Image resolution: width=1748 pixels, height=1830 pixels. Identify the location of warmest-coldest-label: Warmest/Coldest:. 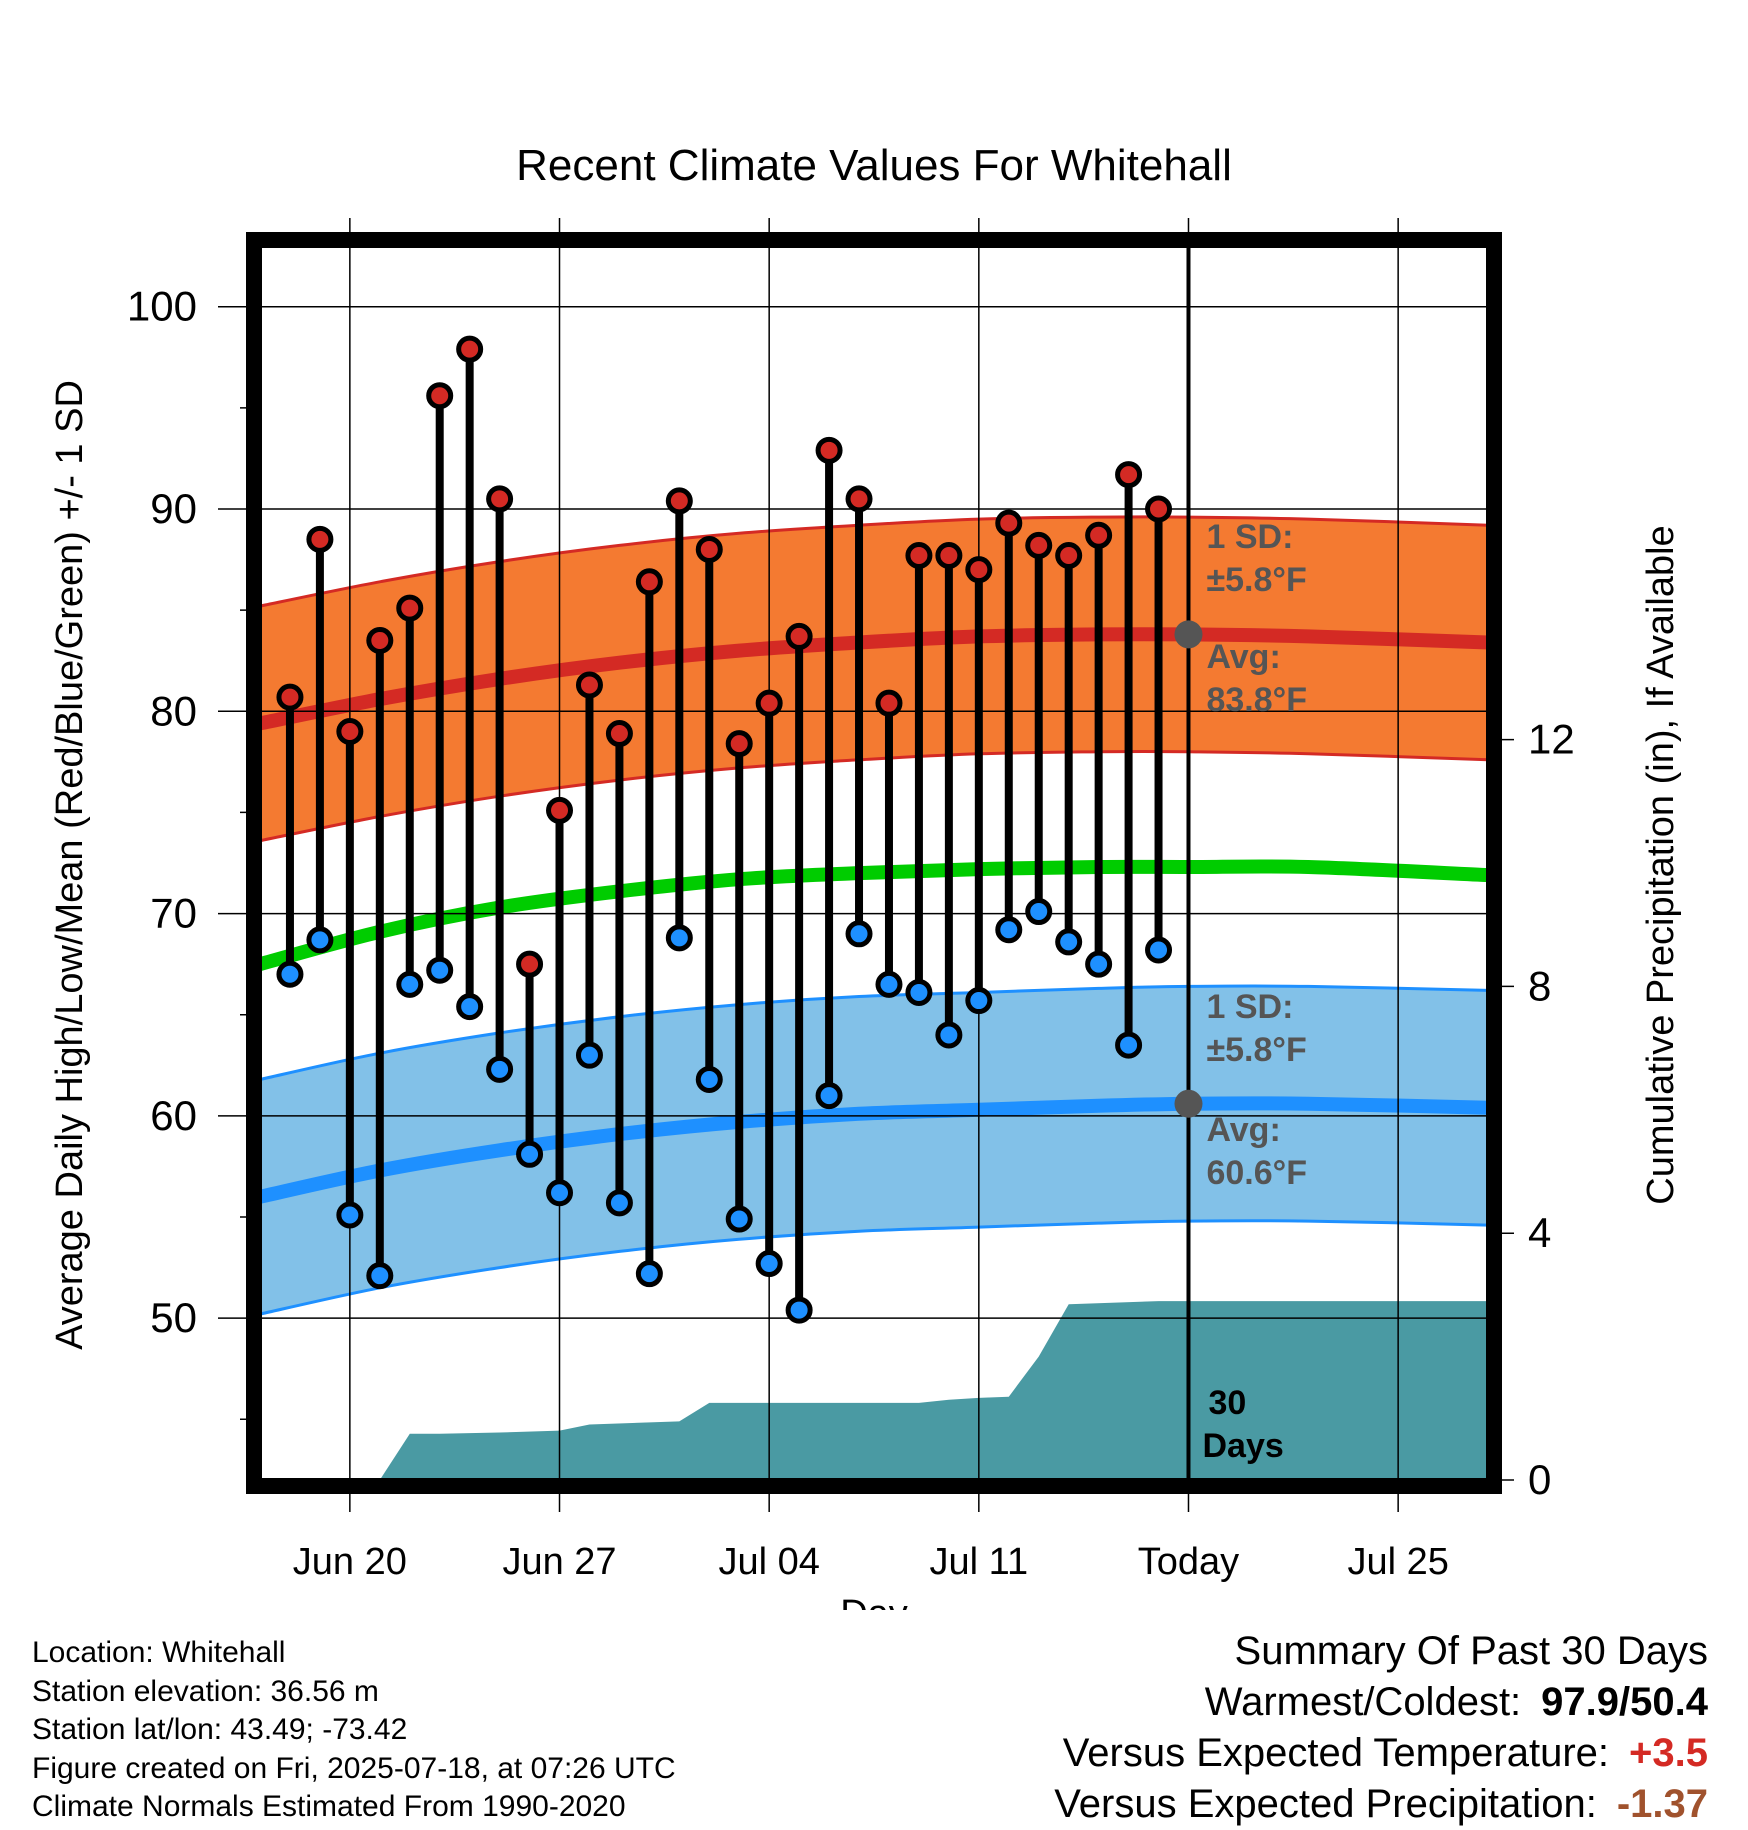
(1363, 1702).